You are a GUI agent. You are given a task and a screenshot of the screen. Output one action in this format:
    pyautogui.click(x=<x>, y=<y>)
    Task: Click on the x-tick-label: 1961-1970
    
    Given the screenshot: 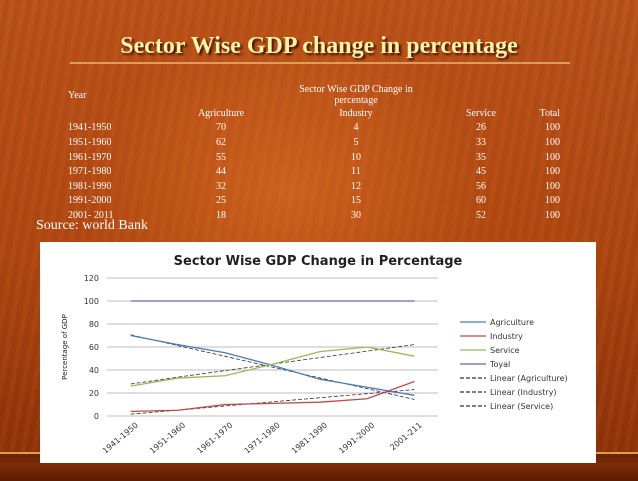 What is the action you would take?
    pyautogui.click(x=214, y=438)
    